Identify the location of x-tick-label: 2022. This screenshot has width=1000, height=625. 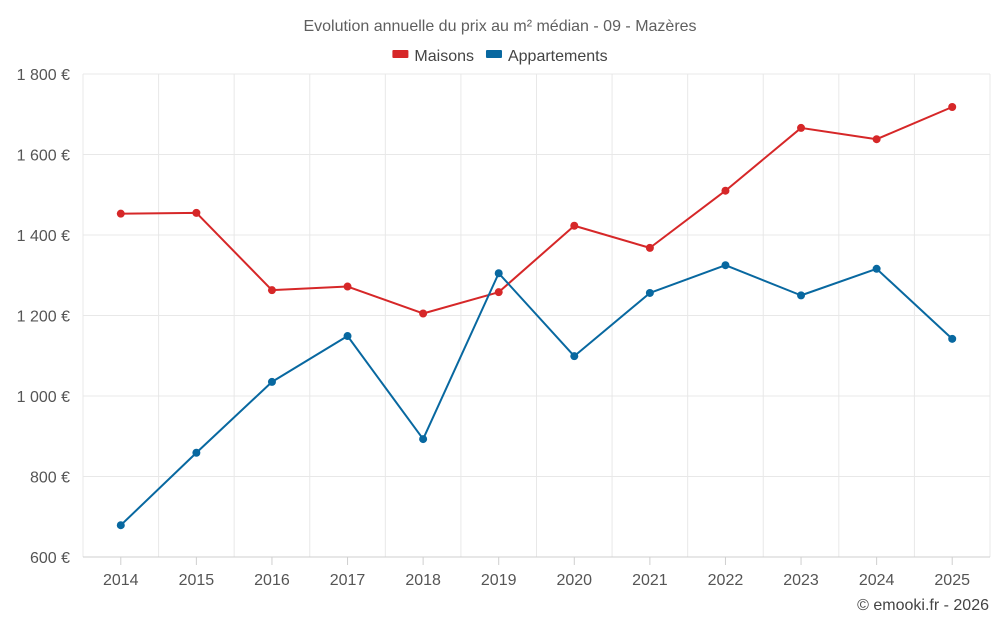
(726, 580).